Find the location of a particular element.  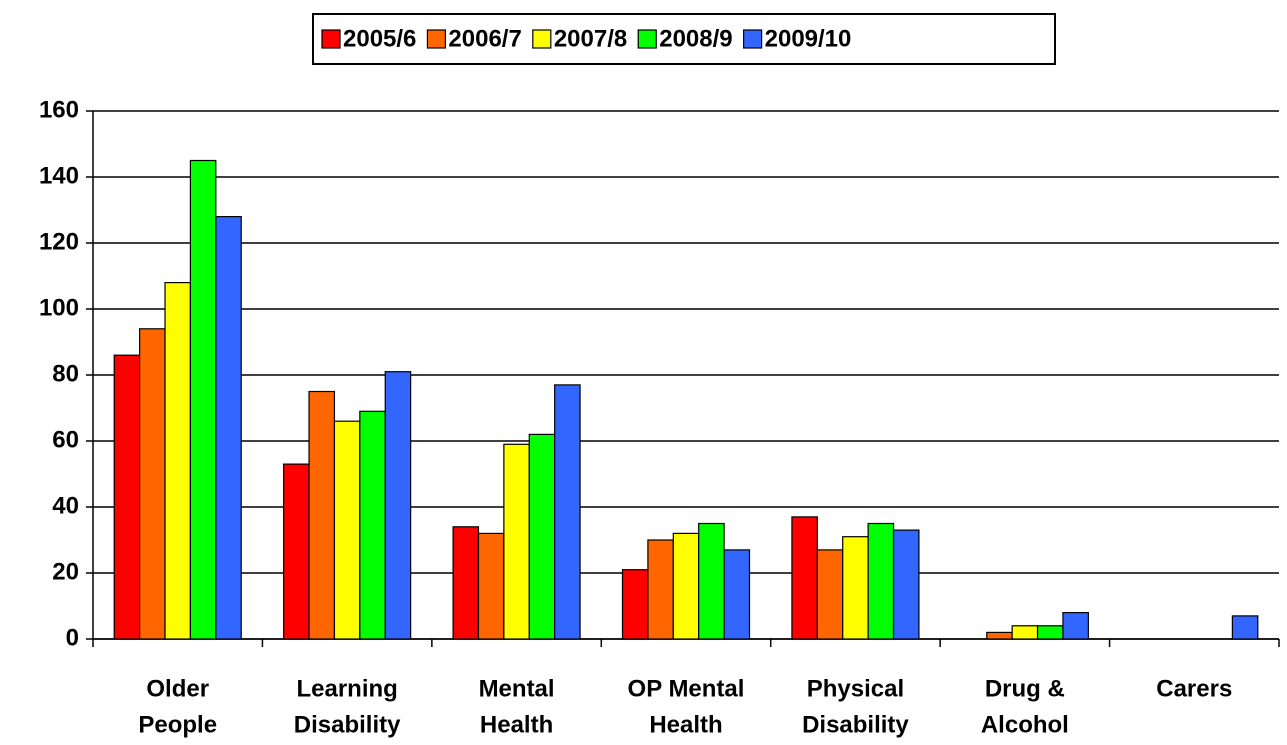

y-tick-label: 100 is located at coordinates (59, 307).